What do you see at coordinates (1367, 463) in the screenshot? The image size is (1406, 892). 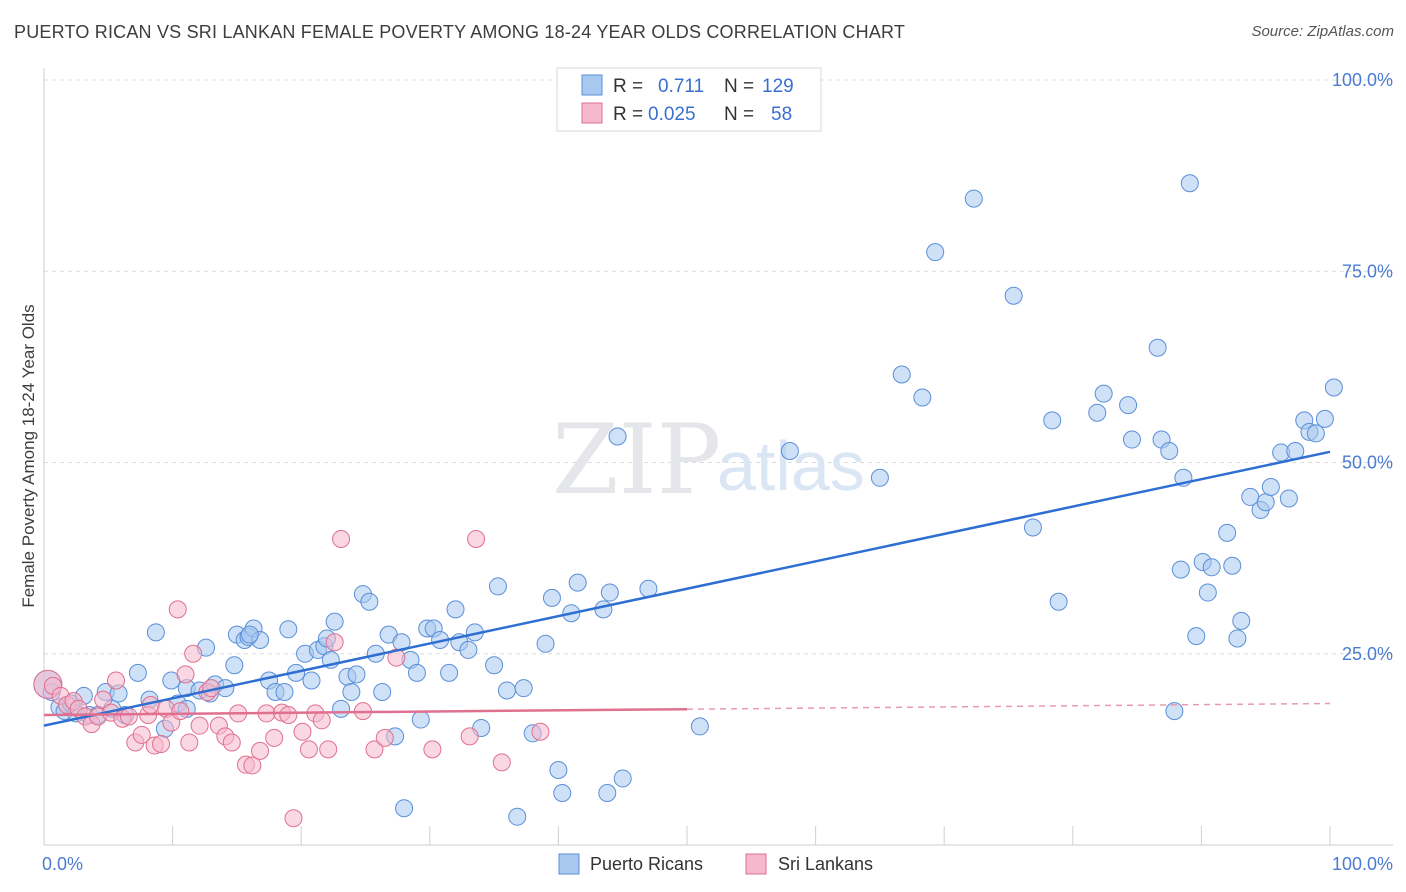 I see `y-tick-label-50: 50.0%` at bounding box center [1367, 463].